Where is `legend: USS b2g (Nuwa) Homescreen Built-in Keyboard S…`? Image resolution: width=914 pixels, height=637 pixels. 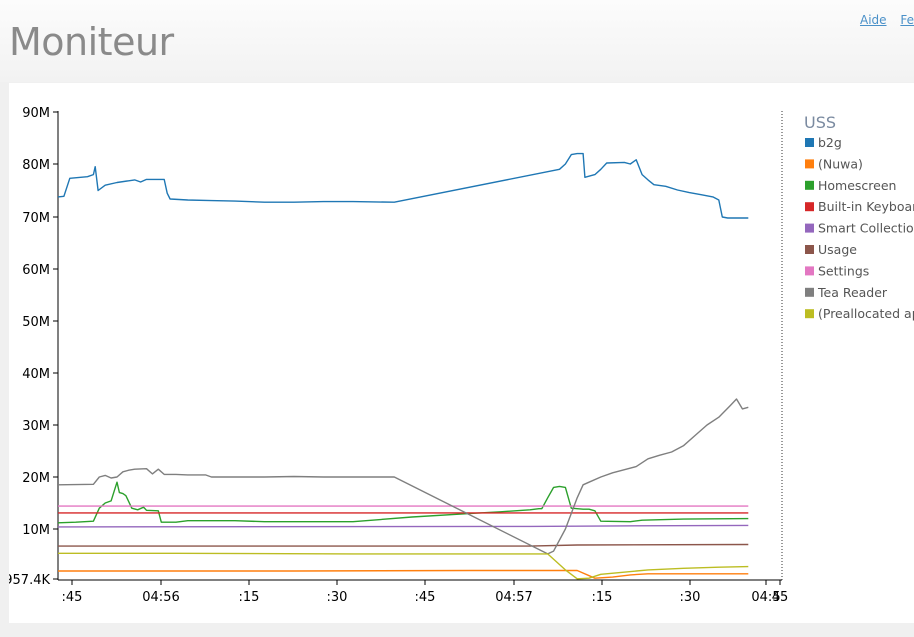
legend: USS b2g (Nuwa) Homescreen Built-in Keyboard S… is located at coordinates (859, 217).